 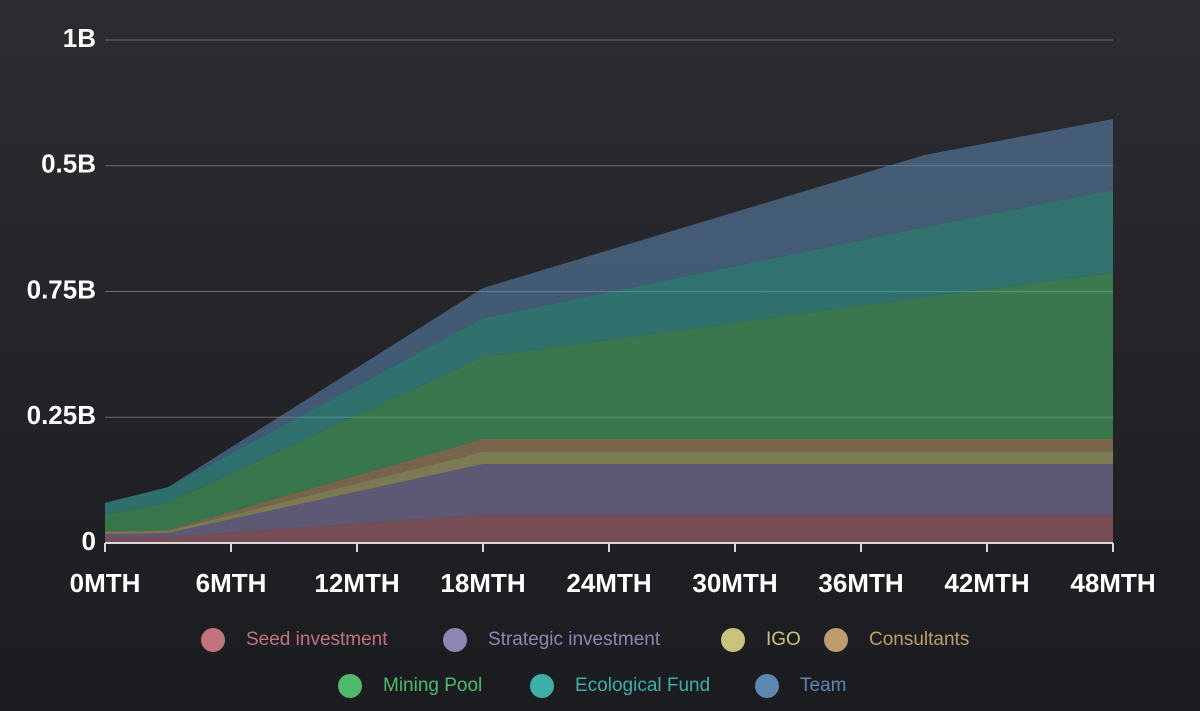 What do you see at coordinates (432, 685) in the screenshot?
I see `legend-label: Mining Pool` at bounding box center [432, 685].